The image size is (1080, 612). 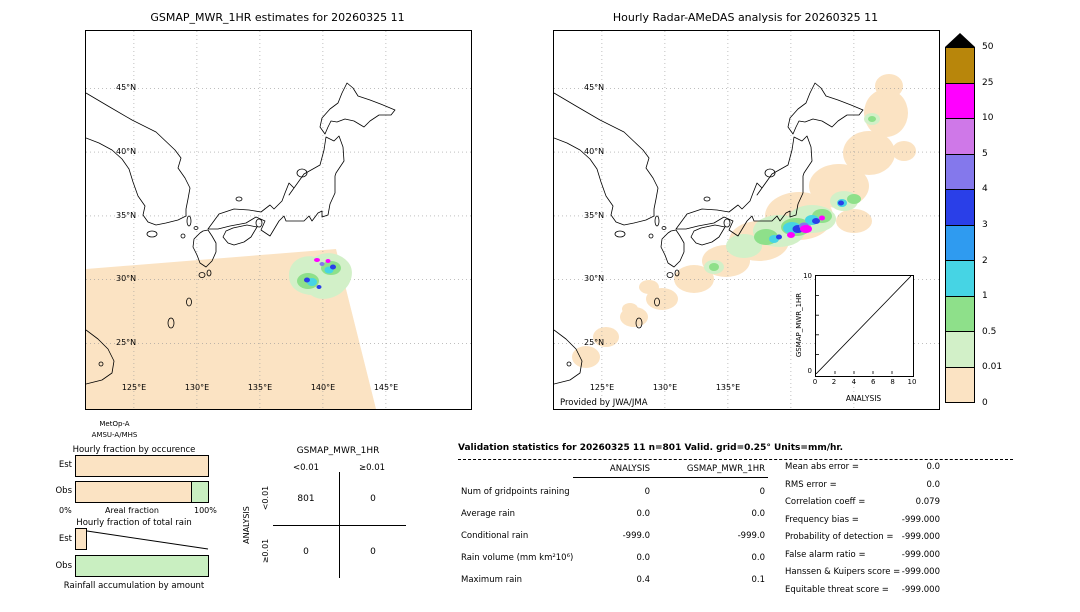 I want to click on occurrence-chart-title: Hourly fraction by occurence, so click(x=134, y=450).